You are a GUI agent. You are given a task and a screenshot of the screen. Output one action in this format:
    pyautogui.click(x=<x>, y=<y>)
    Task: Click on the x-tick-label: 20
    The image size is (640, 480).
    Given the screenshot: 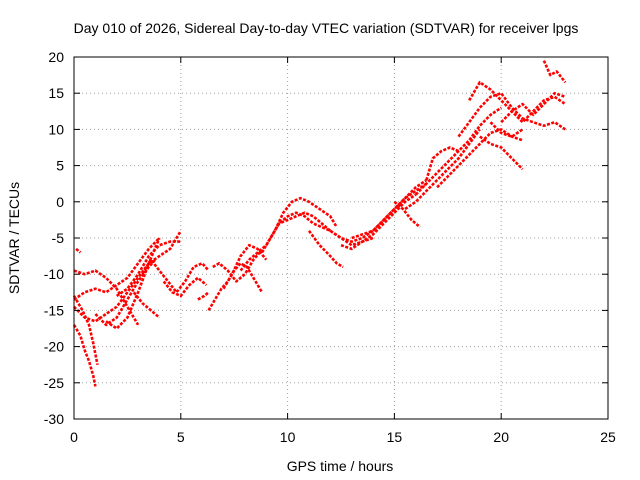 What is the action you would take?
    pyautogui.click(x=501, y=437)
    